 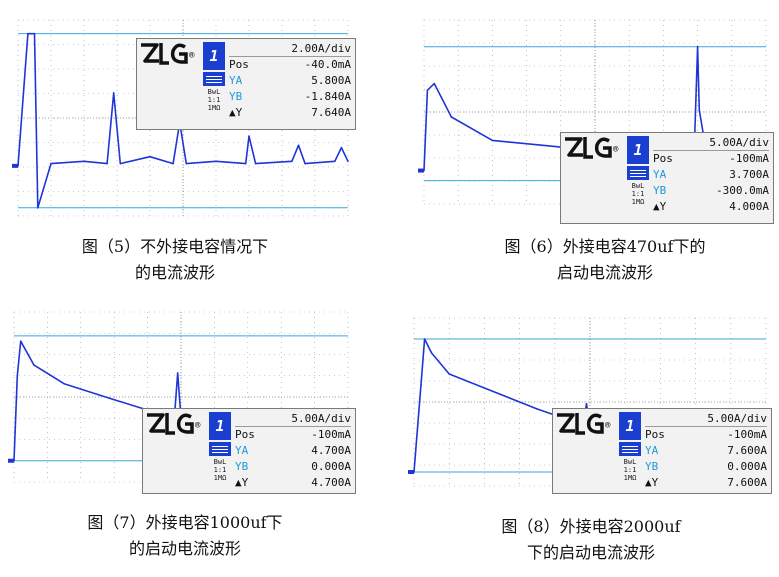 What do you see at coordinates (706, 482) in the screenshot?
I see `cursor-delta-y-row: ▲Y 7.600A` at bounding box center [706, 482].